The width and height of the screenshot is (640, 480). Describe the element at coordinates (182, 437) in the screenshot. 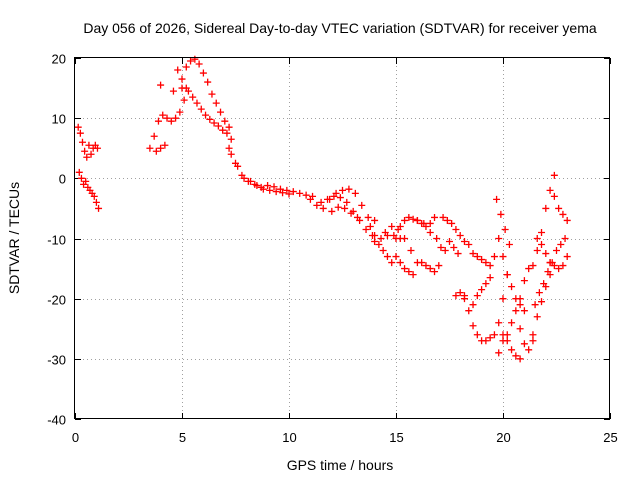

I see `x-tick-label: 5` at that location.